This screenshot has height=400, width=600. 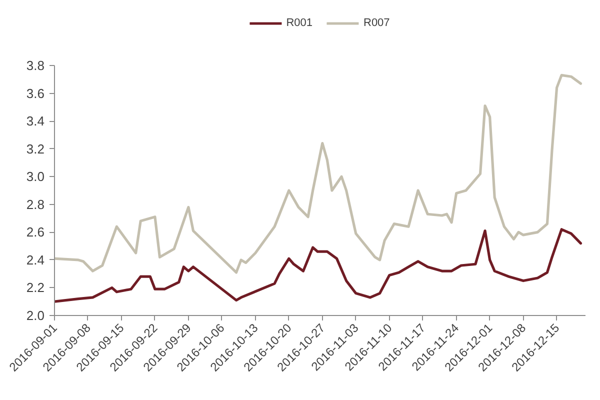 What do you see at coordinates (35, 260) in the screenshot?
I see `y-tick-label: 2.4` at bounding box center [35, 260].